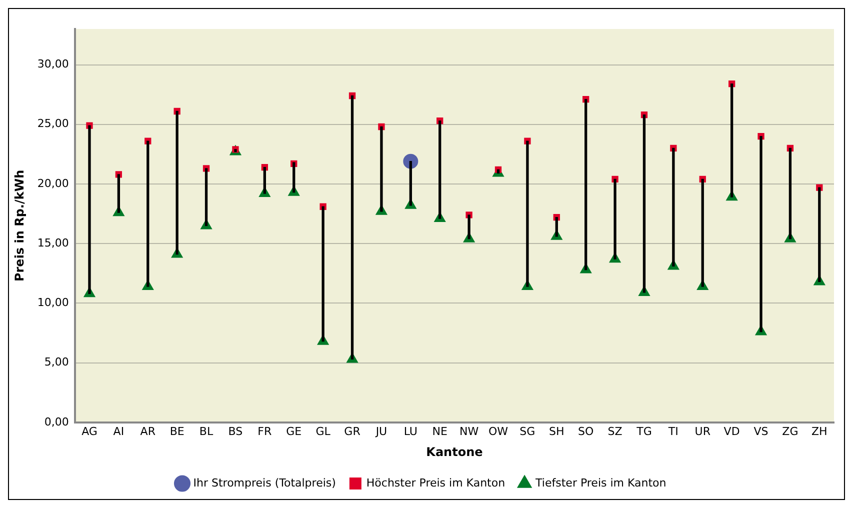 Image resolution: width=853 pixels, height=511 pixels. What do you see at coordinates (440, 431) in the screenshot?
I see `x-tick-label: NE` at bounding box center [440, 431].